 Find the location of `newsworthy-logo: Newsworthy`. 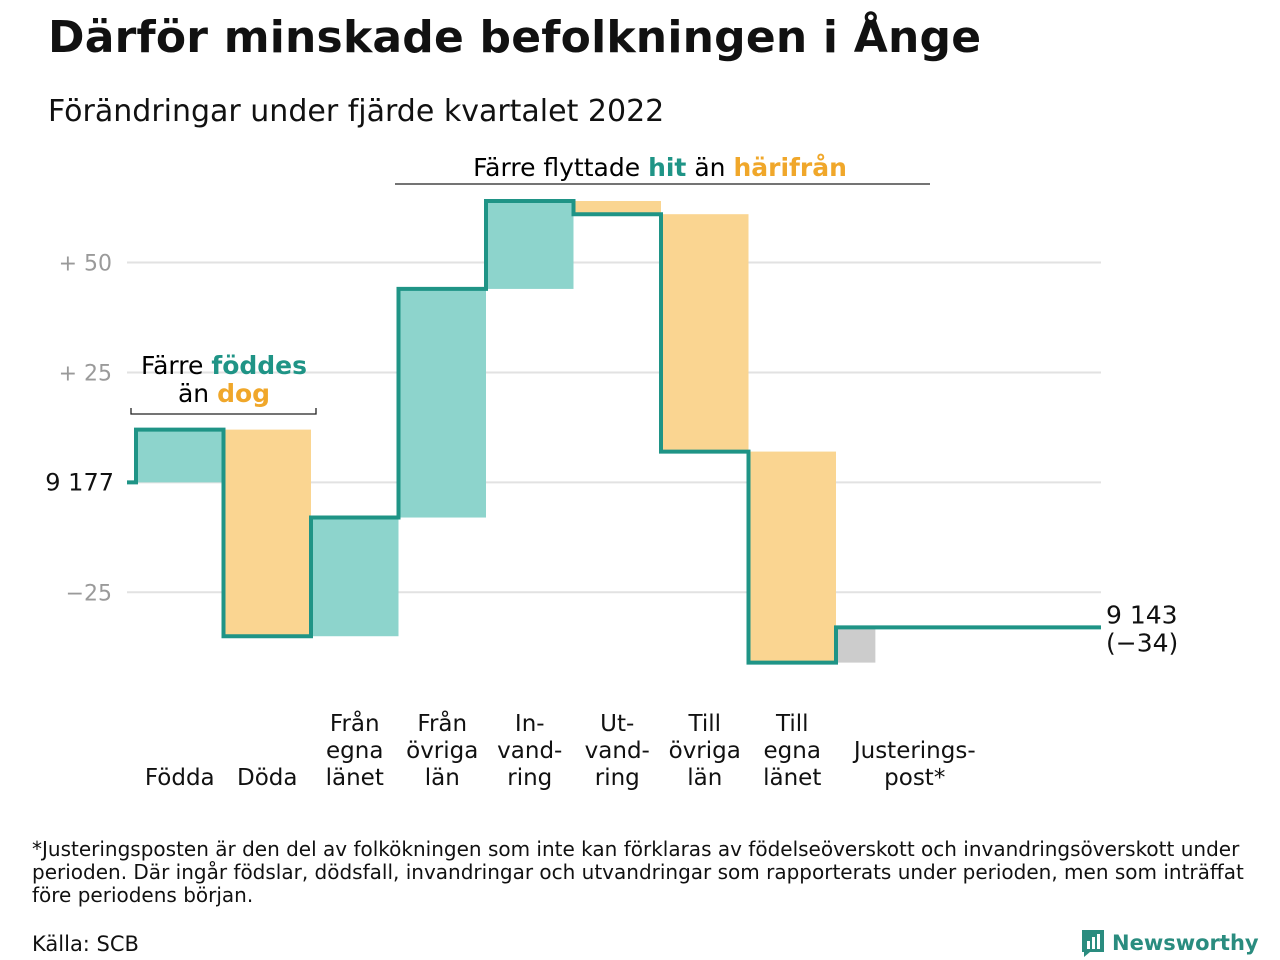

newsworthy-logo: Newsworthy is located at coordinates (1169, 943).